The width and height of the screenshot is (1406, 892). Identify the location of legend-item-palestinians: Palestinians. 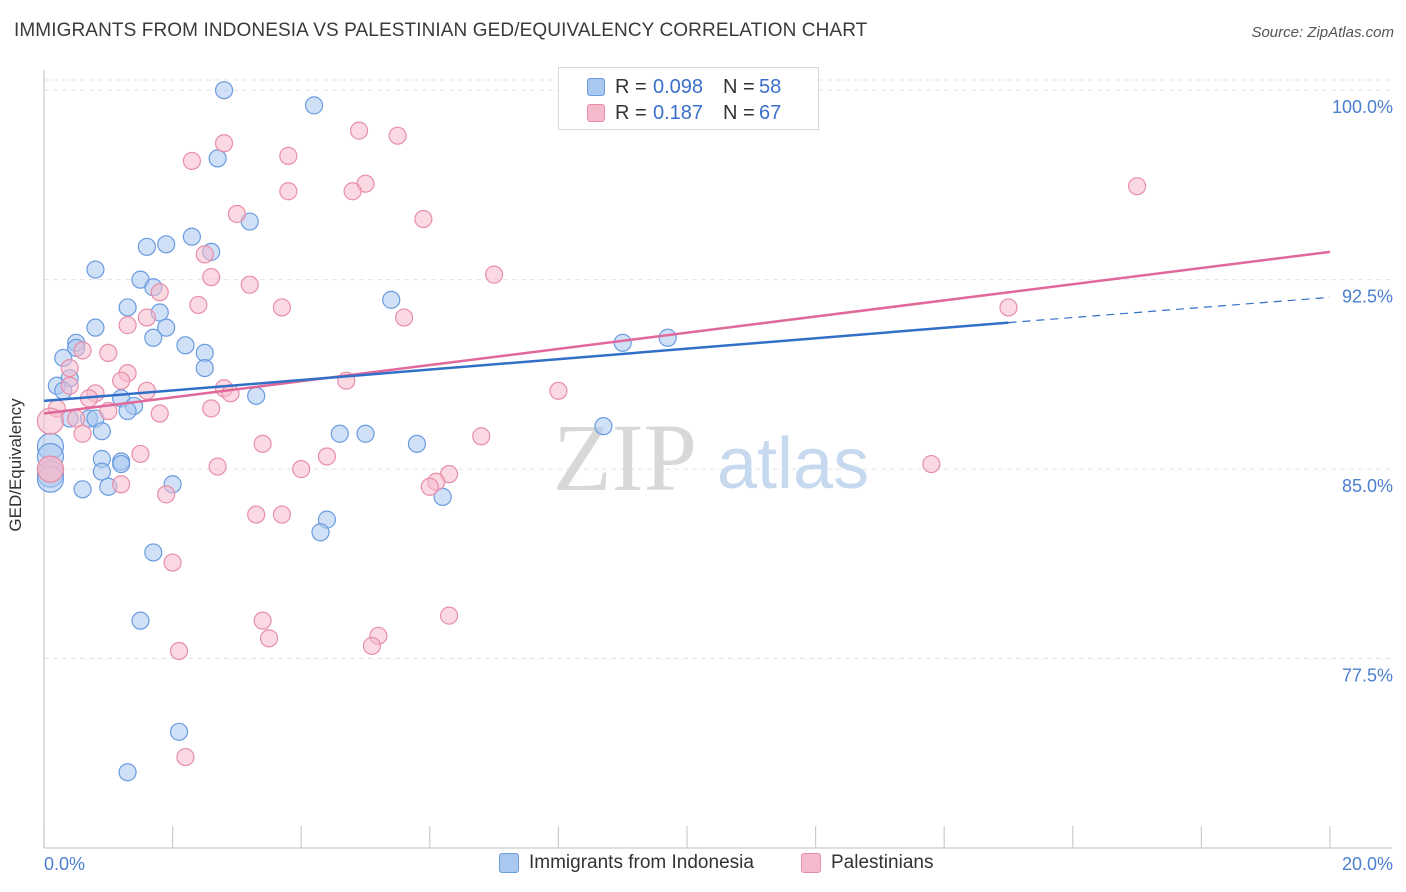
(867, 863).